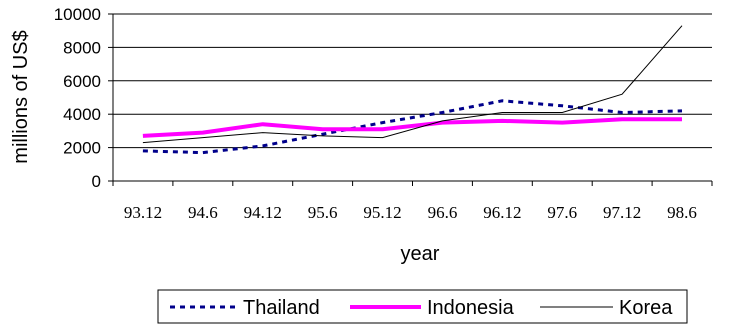 Image resolution: width=734 pixels, height=329 pixels. Describe the element at coordinates (96, 181) in the screenshot. I see `y-tick-label-0: 0` at that location.